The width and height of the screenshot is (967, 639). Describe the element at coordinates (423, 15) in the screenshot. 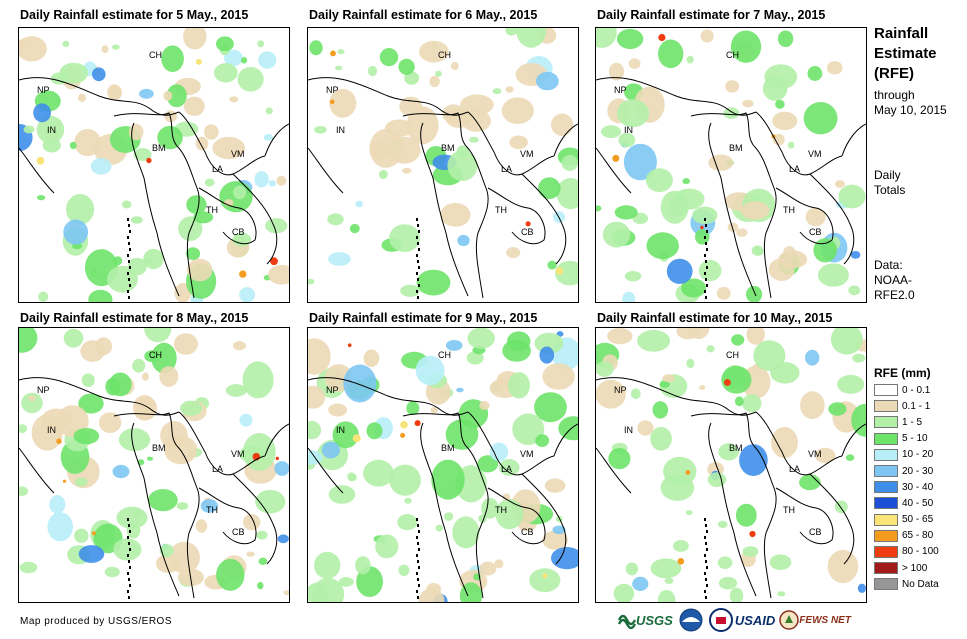

I see `panel-title-2: Daily Rainfall estimate for 6 May., 2015` at that location.